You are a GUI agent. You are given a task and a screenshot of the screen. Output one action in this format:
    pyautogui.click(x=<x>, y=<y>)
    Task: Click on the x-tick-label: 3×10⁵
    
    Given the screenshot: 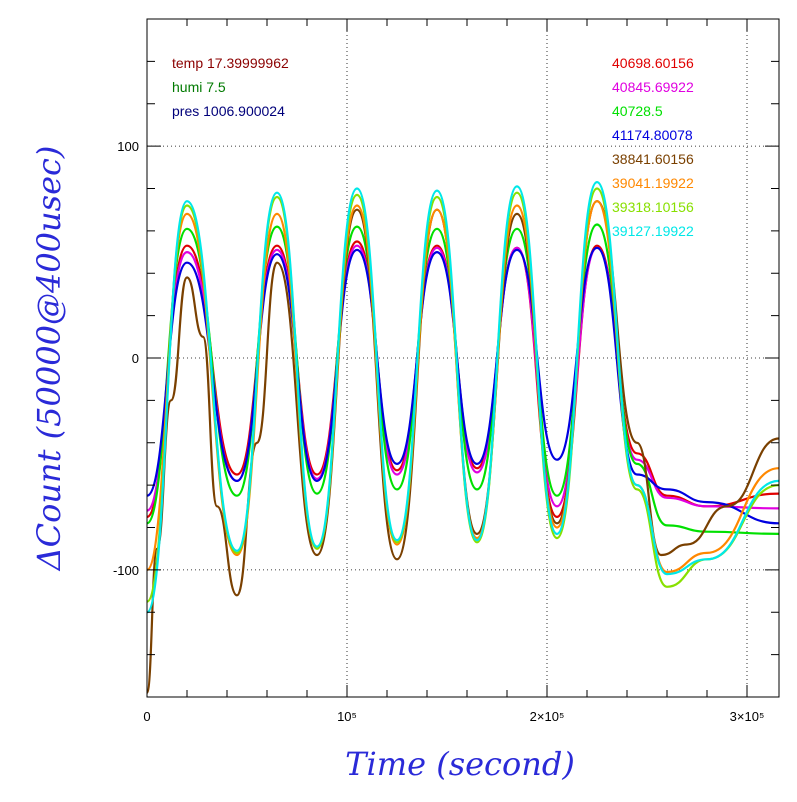 What is the action you would take?
    pyautogui.click(x=747, y=716)
    